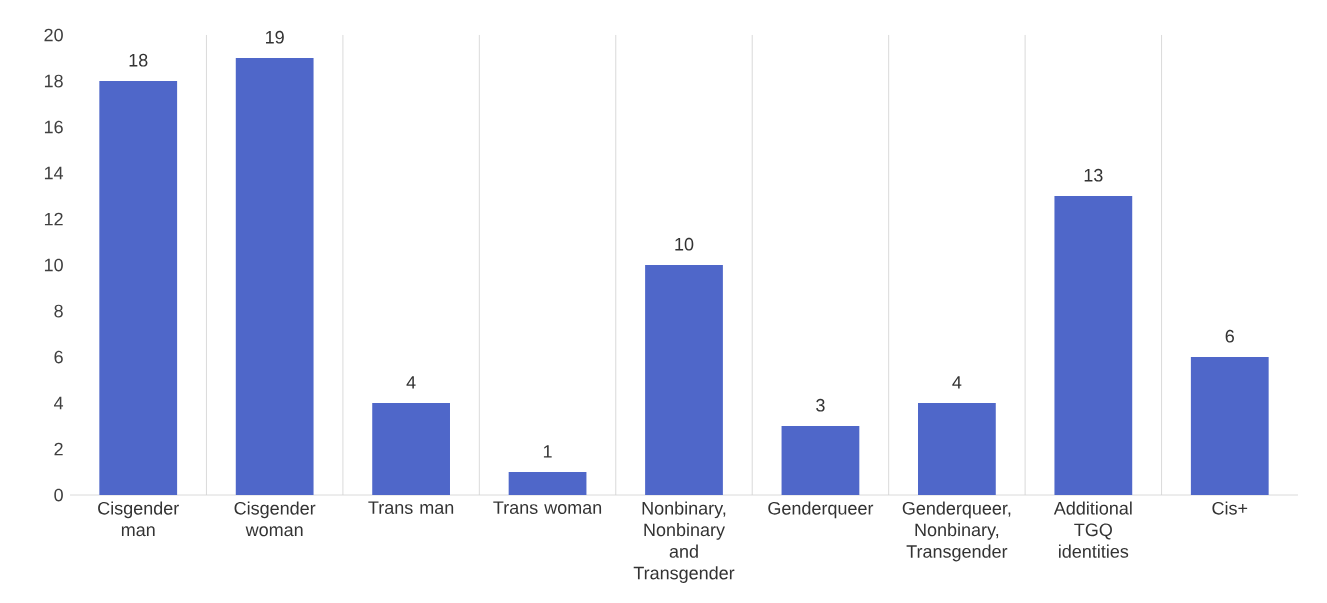 The width and height of the screenshot is (1327, 603). I want to click on y-tick-label: 16, so click(53, 127).